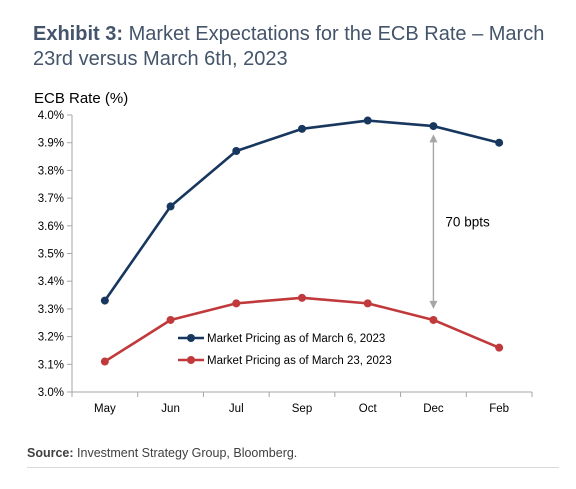 The height and width of the screenshot is (489, 576). I want to click on y-tick-label: 4.0%, so click(51, 116).